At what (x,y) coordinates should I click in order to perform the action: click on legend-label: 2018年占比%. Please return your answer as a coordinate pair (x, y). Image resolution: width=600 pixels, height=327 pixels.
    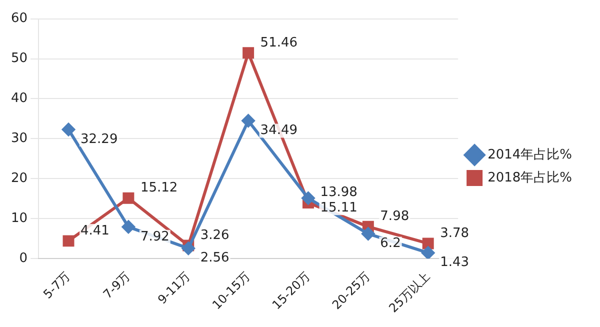
    Looking at the image, I should click on (530, 178).